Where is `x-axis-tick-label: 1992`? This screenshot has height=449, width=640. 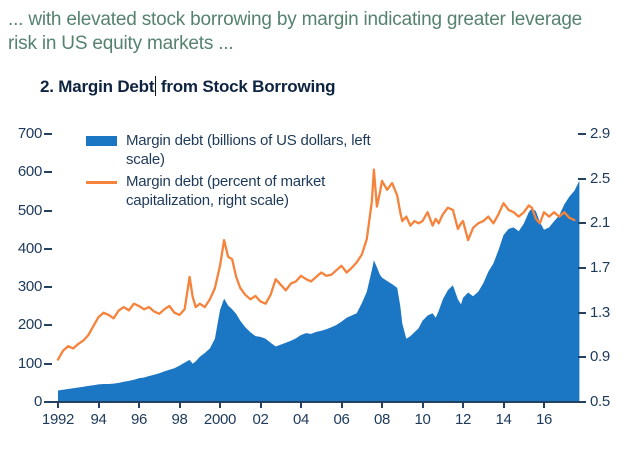
x-axis-tick-label: 1992 is located at coordinates (58, 419).